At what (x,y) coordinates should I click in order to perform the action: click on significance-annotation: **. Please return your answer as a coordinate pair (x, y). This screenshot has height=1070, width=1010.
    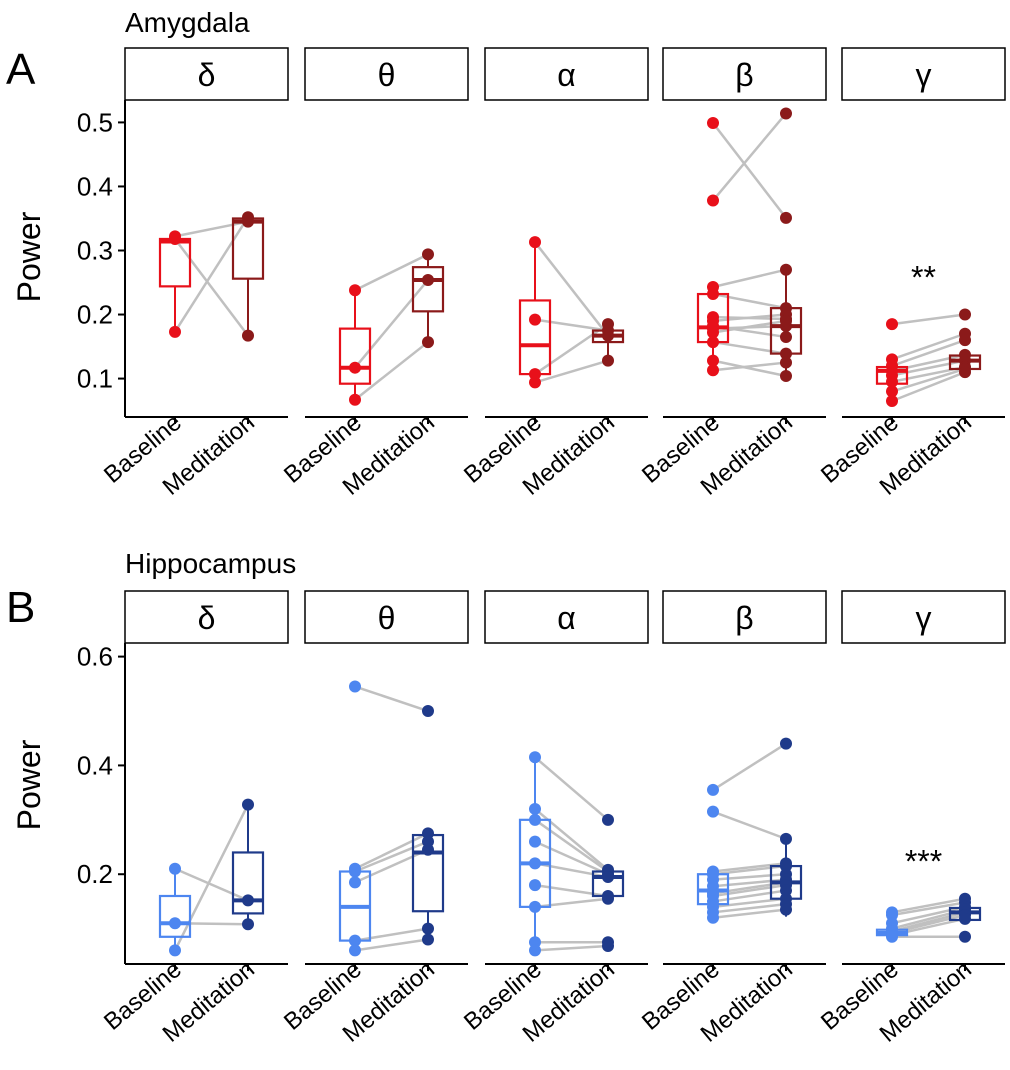
    Looking at the image, I should click on (923, 278).